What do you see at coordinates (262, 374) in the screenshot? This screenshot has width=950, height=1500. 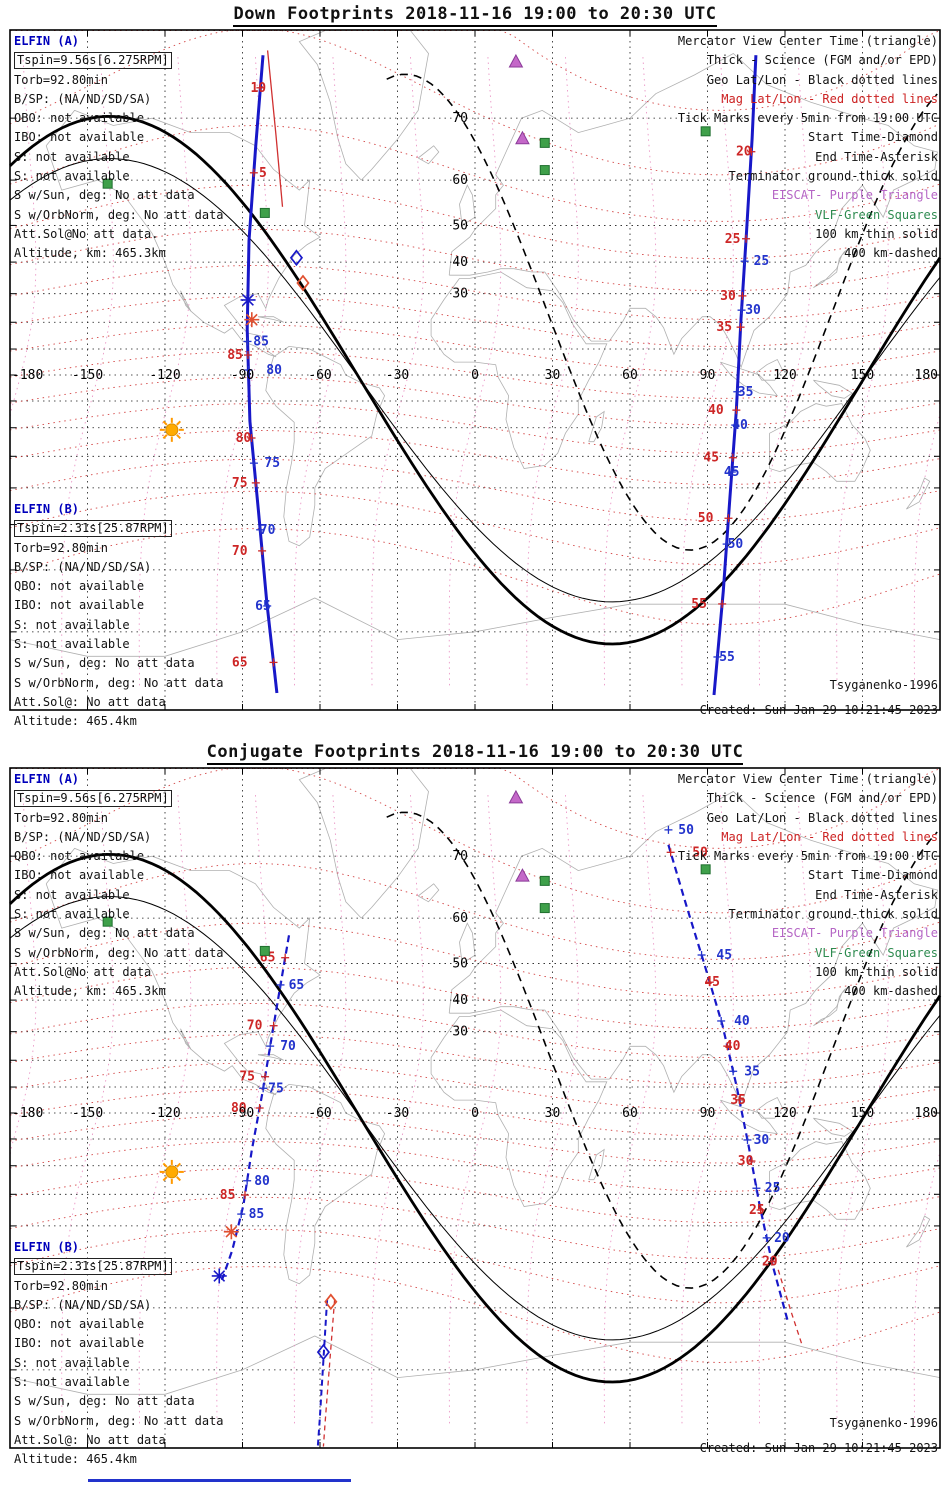 I see `elfin-a-footprint-west` at bounding box center [262, 374].